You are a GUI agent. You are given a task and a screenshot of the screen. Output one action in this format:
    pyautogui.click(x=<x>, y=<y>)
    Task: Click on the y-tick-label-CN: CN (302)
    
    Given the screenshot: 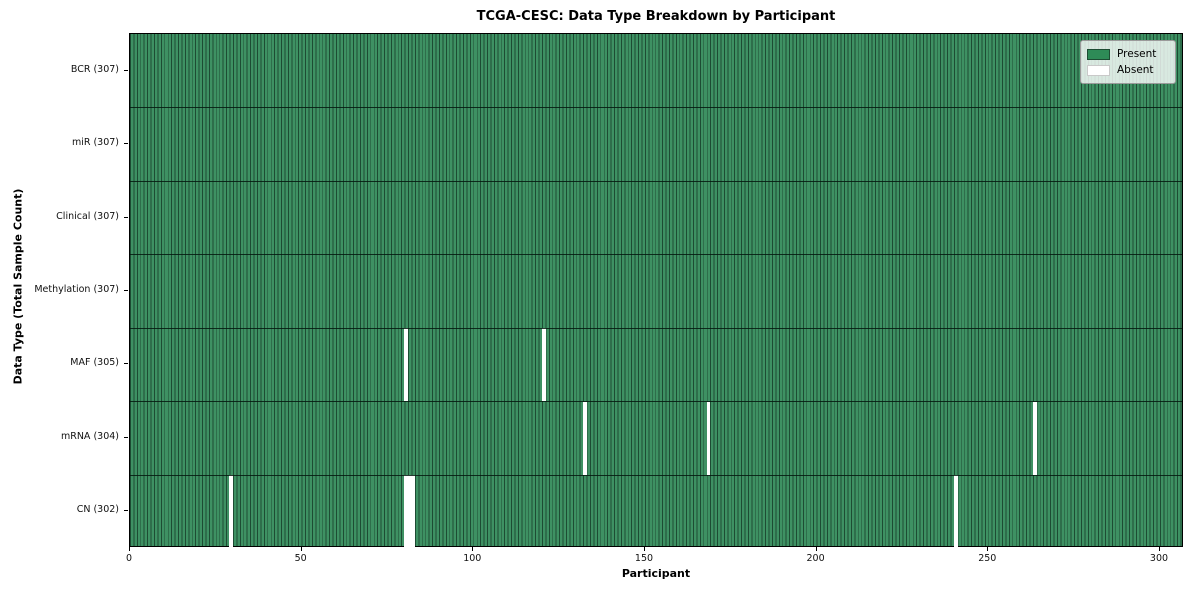 What is the action you would take?
    pyautogui.click(x=97, y=510)
    